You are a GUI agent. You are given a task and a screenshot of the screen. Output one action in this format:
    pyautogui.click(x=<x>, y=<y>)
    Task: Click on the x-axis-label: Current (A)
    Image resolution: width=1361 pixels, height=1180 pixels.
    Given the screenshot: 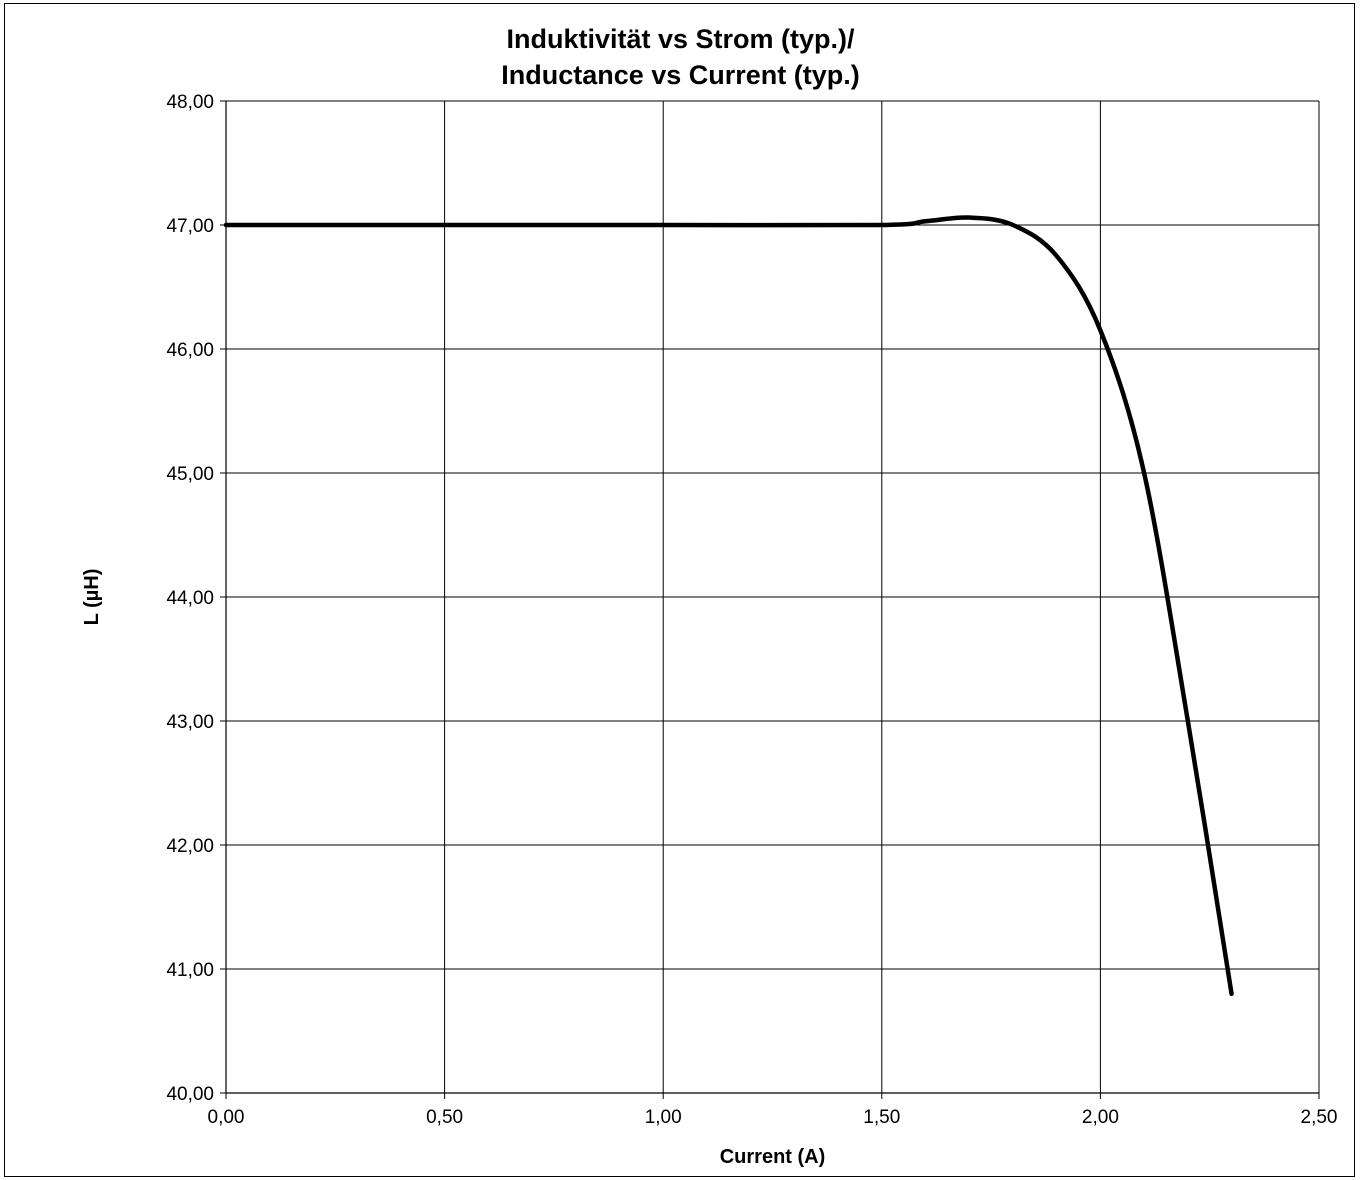 What is the action you would take?
    pyautogui.click(x=773, y=1157)
    